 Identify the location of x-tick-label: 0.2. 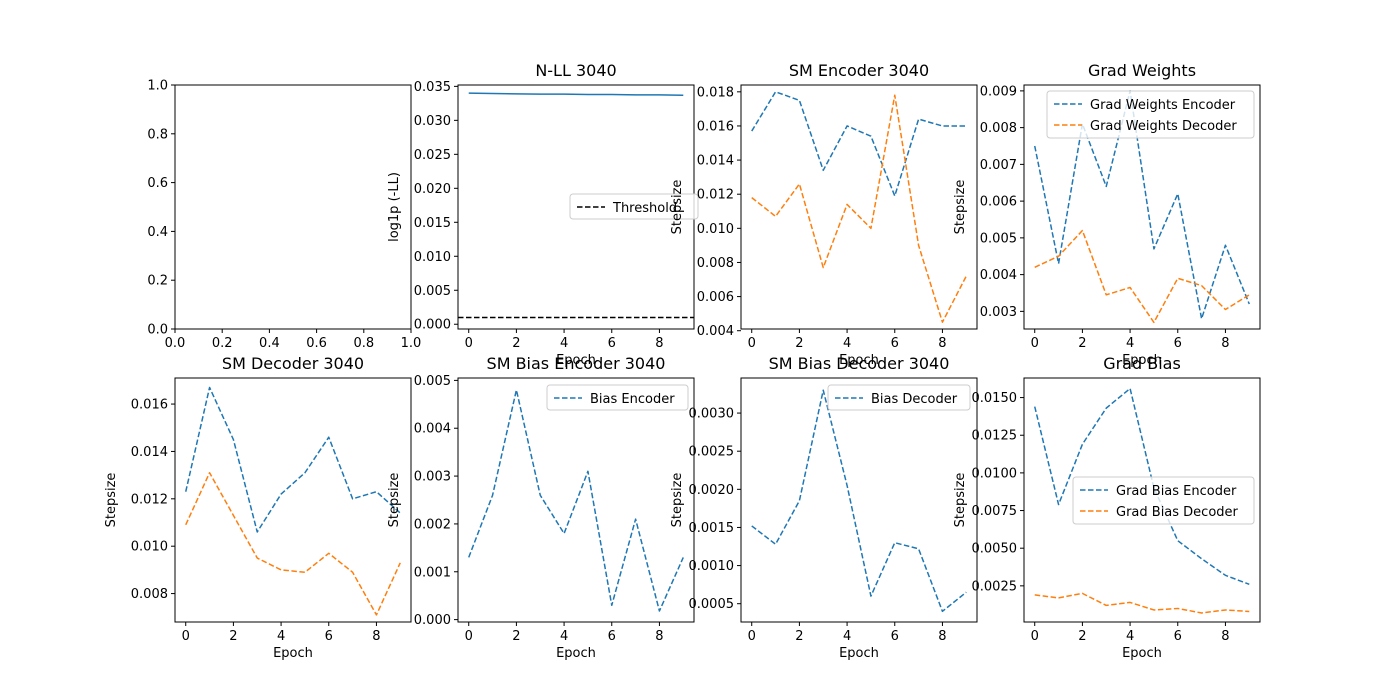
(222, 343).